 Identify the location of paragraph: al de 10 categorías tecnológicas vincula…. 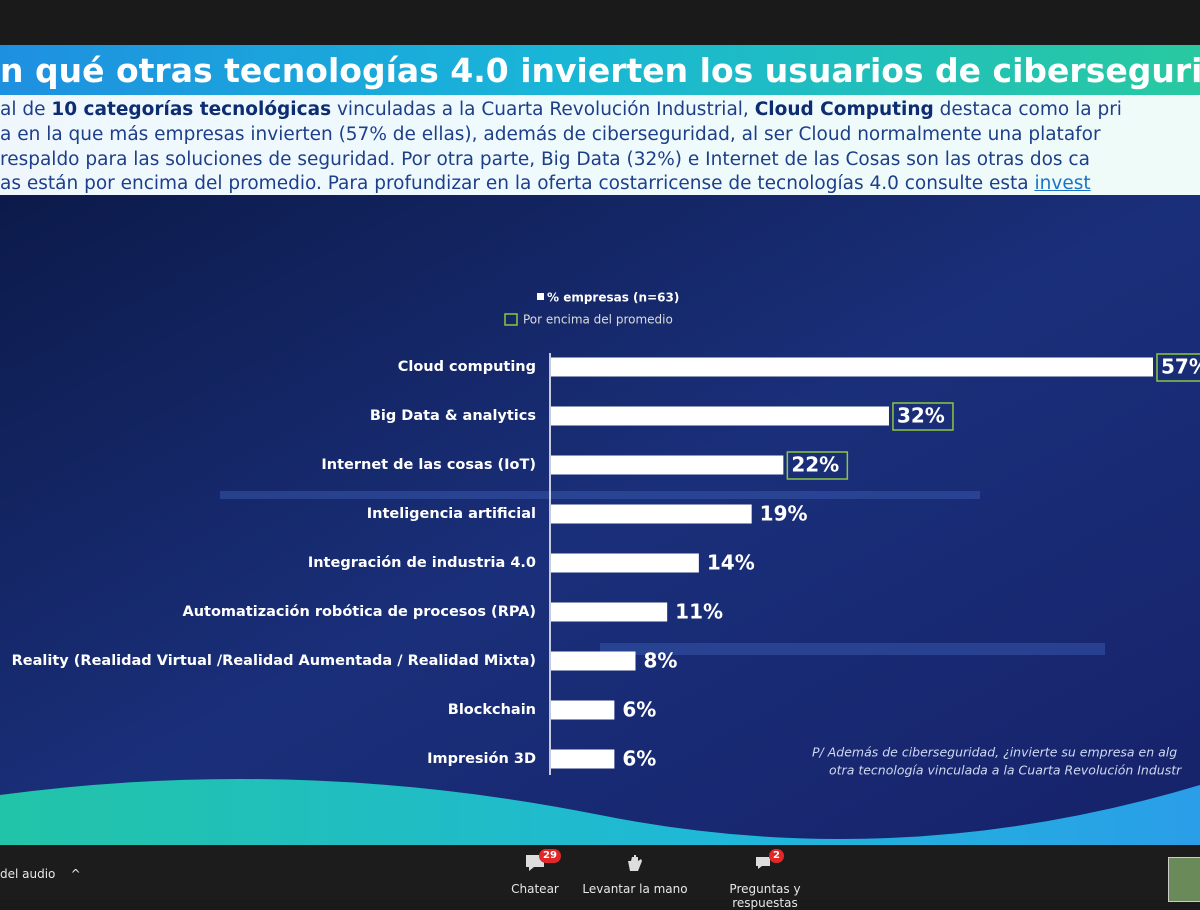
(600, 145).